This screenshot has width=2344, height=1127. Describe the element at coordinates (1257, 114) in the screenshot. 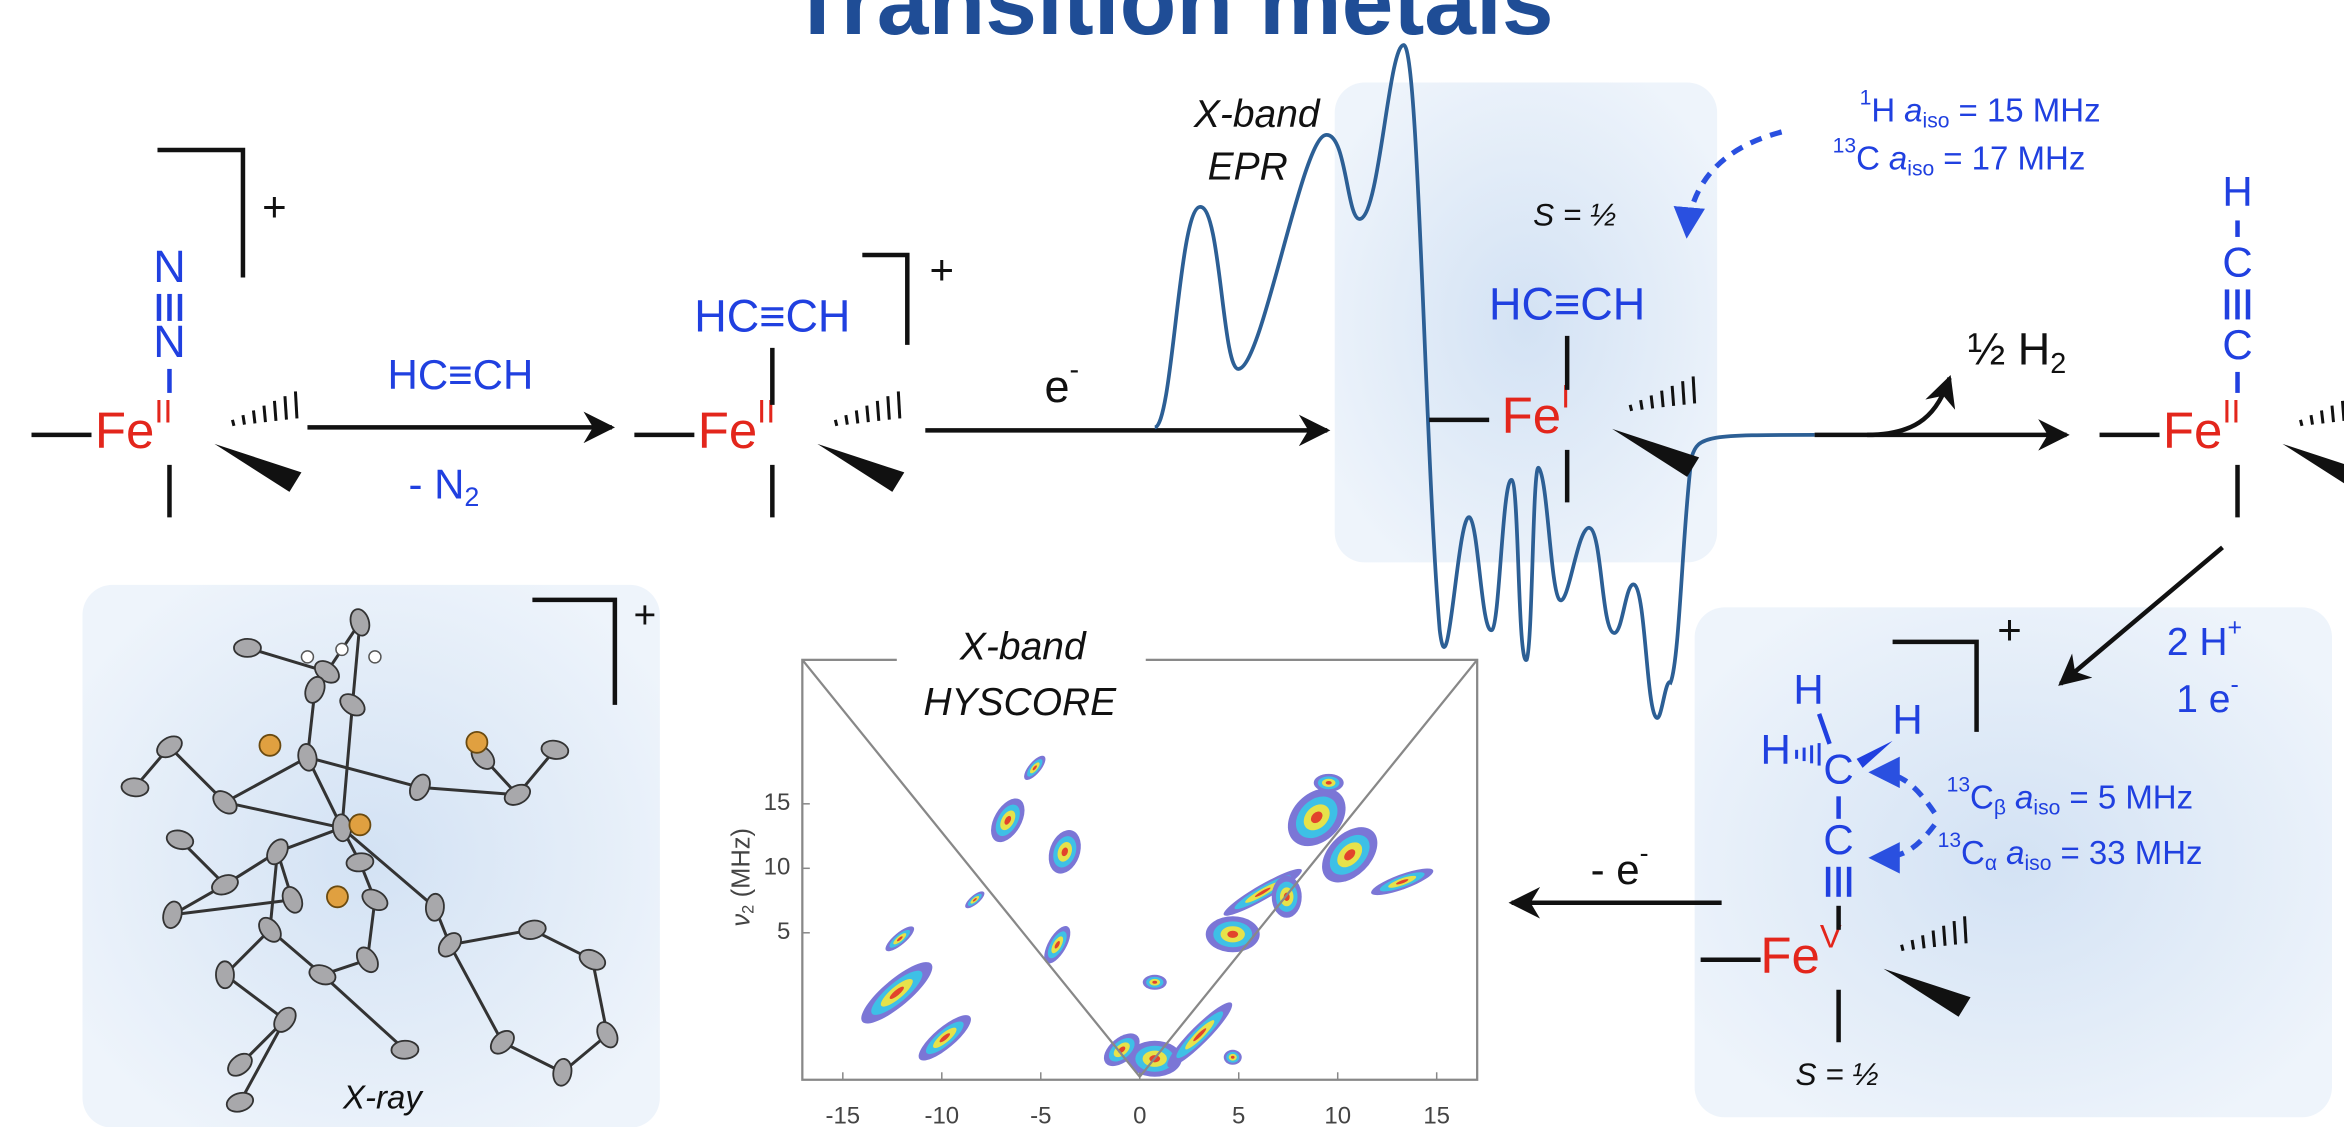

I see `epr-label: X-band` at that location.